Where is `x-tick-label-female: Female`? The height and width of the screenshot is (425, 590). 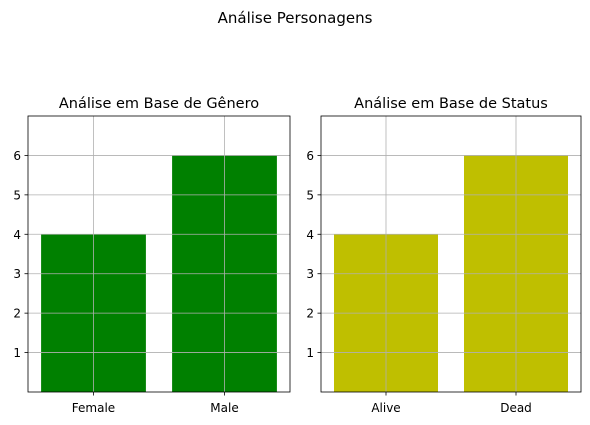
x-tick-label-female: Female is located at coordinates (93, 408).